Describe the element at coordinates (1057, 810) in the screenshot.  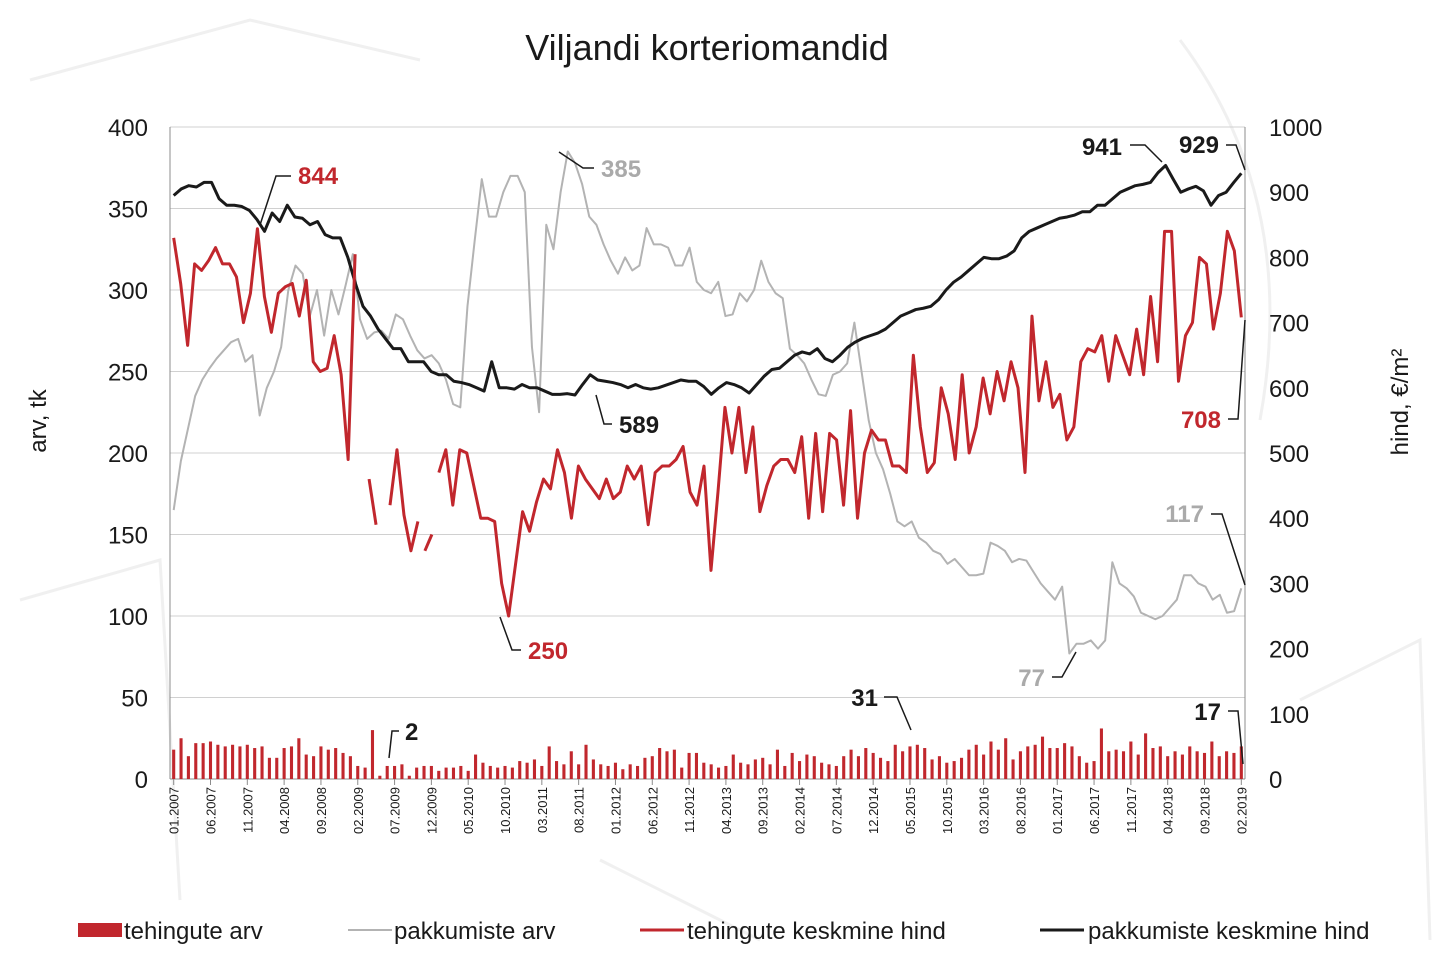
I see `x-tick-label: 01.2017` at that location.